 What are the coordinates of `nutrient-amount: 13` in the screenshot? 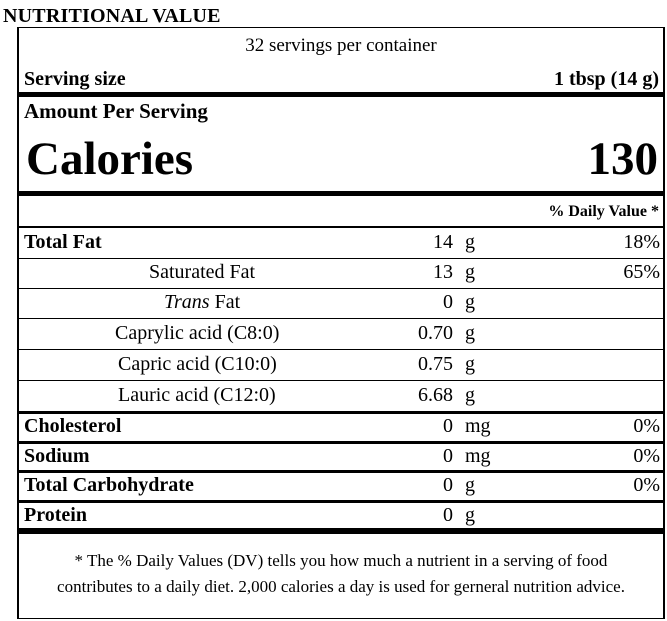 It's located at (443, 272).